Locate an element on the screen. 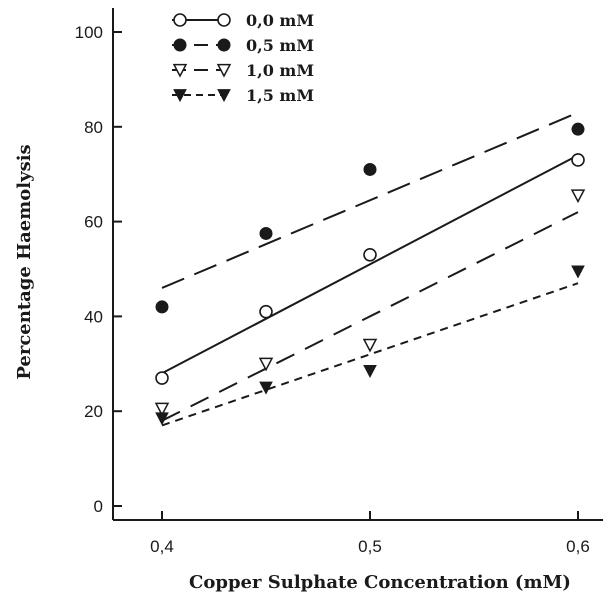  legend-label: 1,0 mM is located at coordinates (280, 70).